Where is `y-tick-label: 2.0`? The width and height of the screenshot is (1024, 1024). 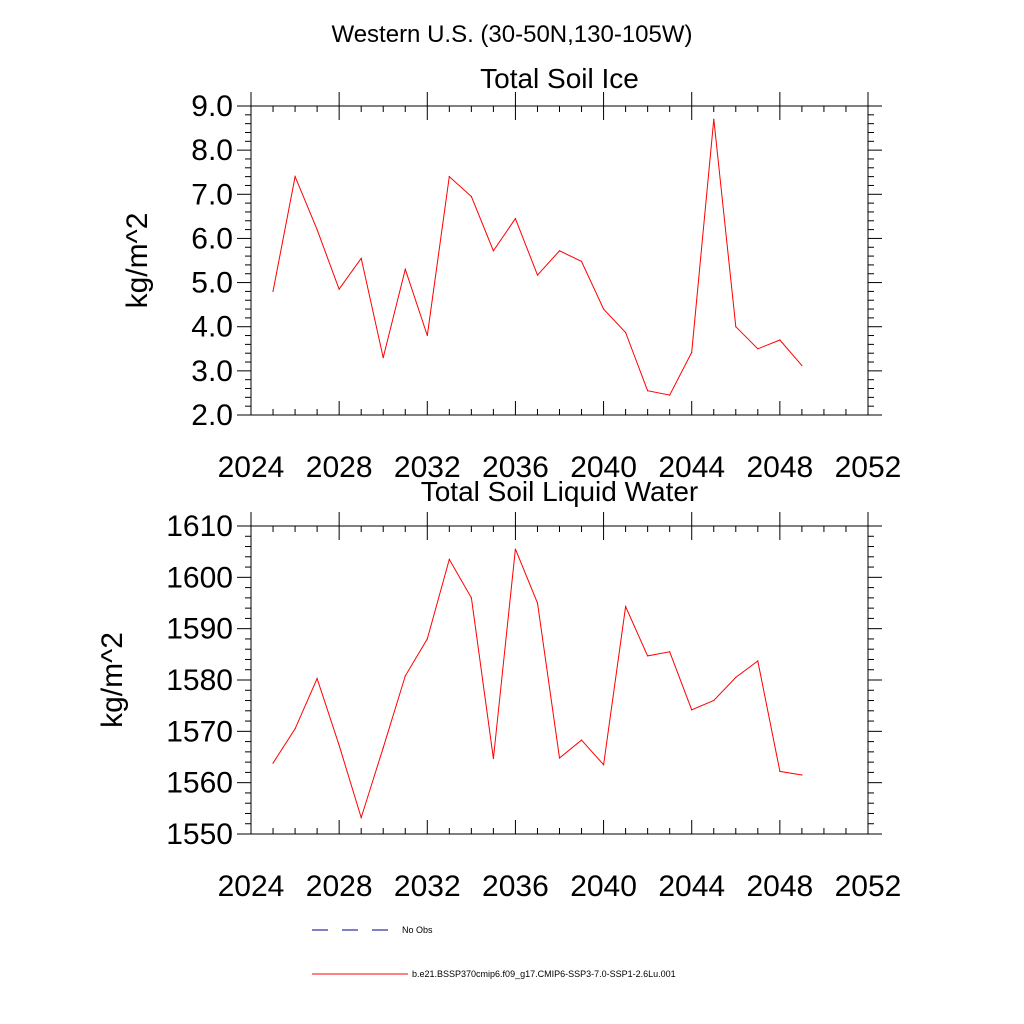
y-tick-label: 2.0 is located at coordinates (212, 415).